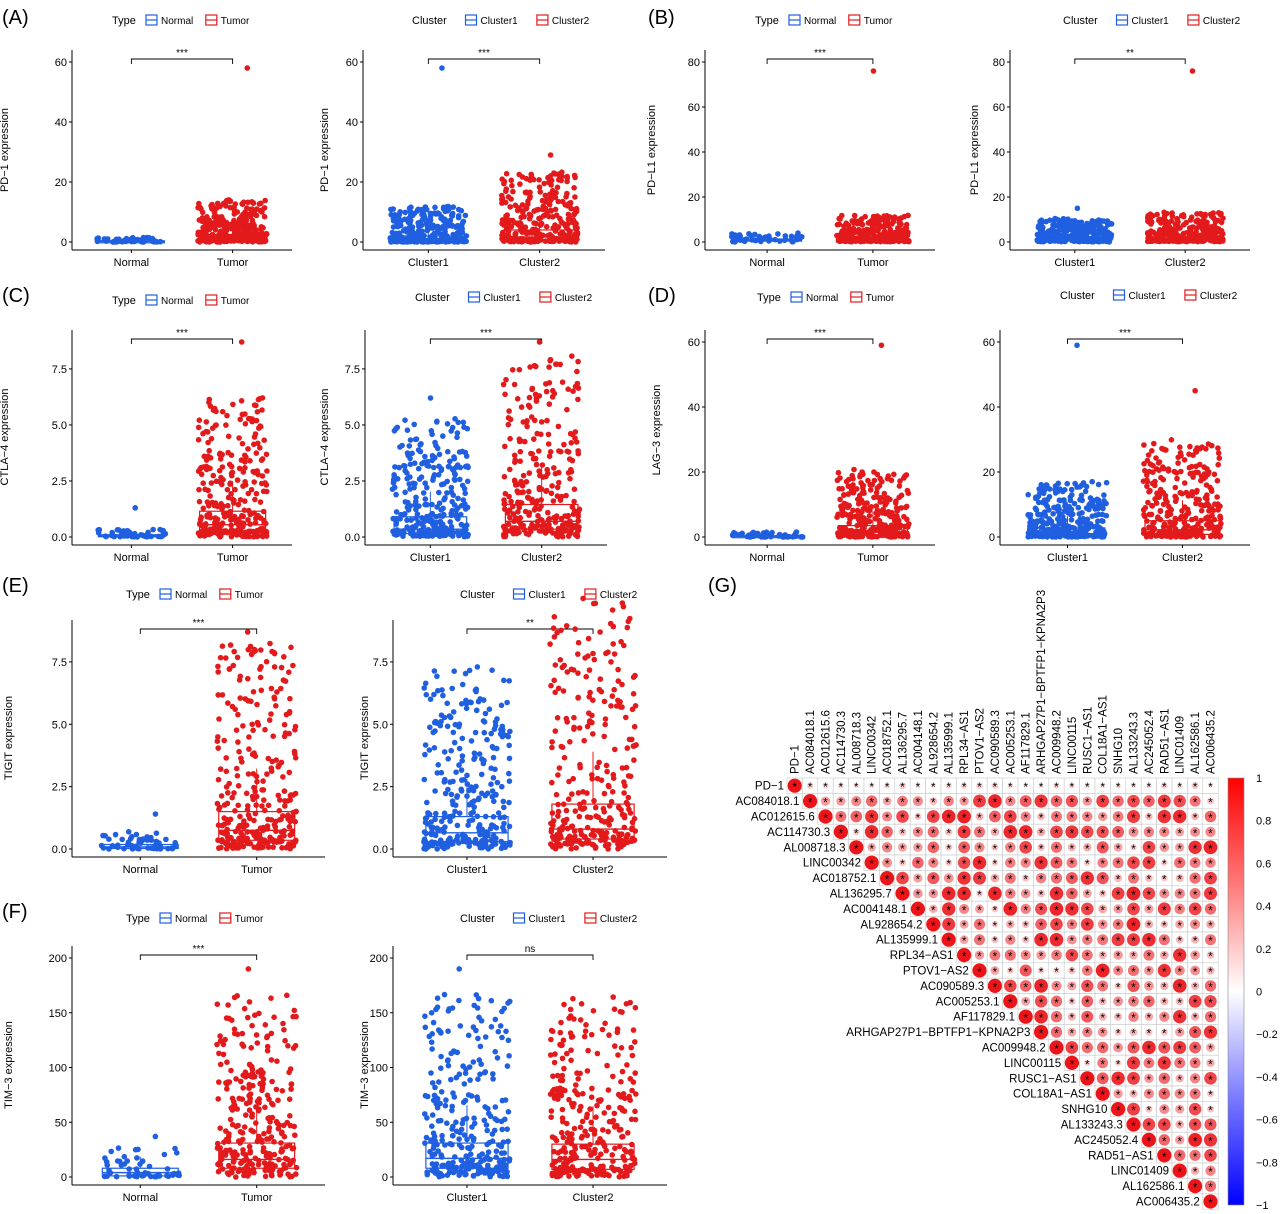  Describe the element at coordinates (59, 538) in the screenshot. I see `y-tick-label: 0.0` at that location.